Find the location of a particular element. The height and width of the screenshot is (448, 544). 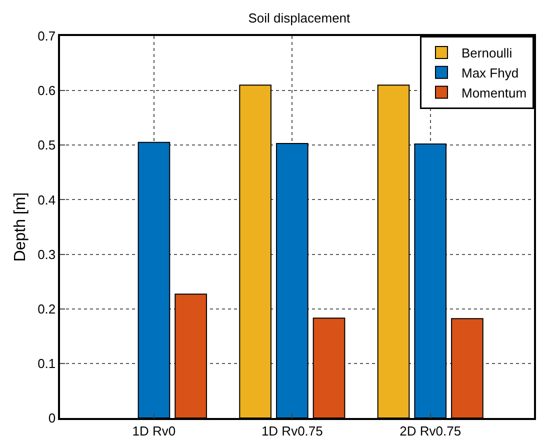

x-tick-label: 1D Rv0.75 is located at coordinates (292, 430).